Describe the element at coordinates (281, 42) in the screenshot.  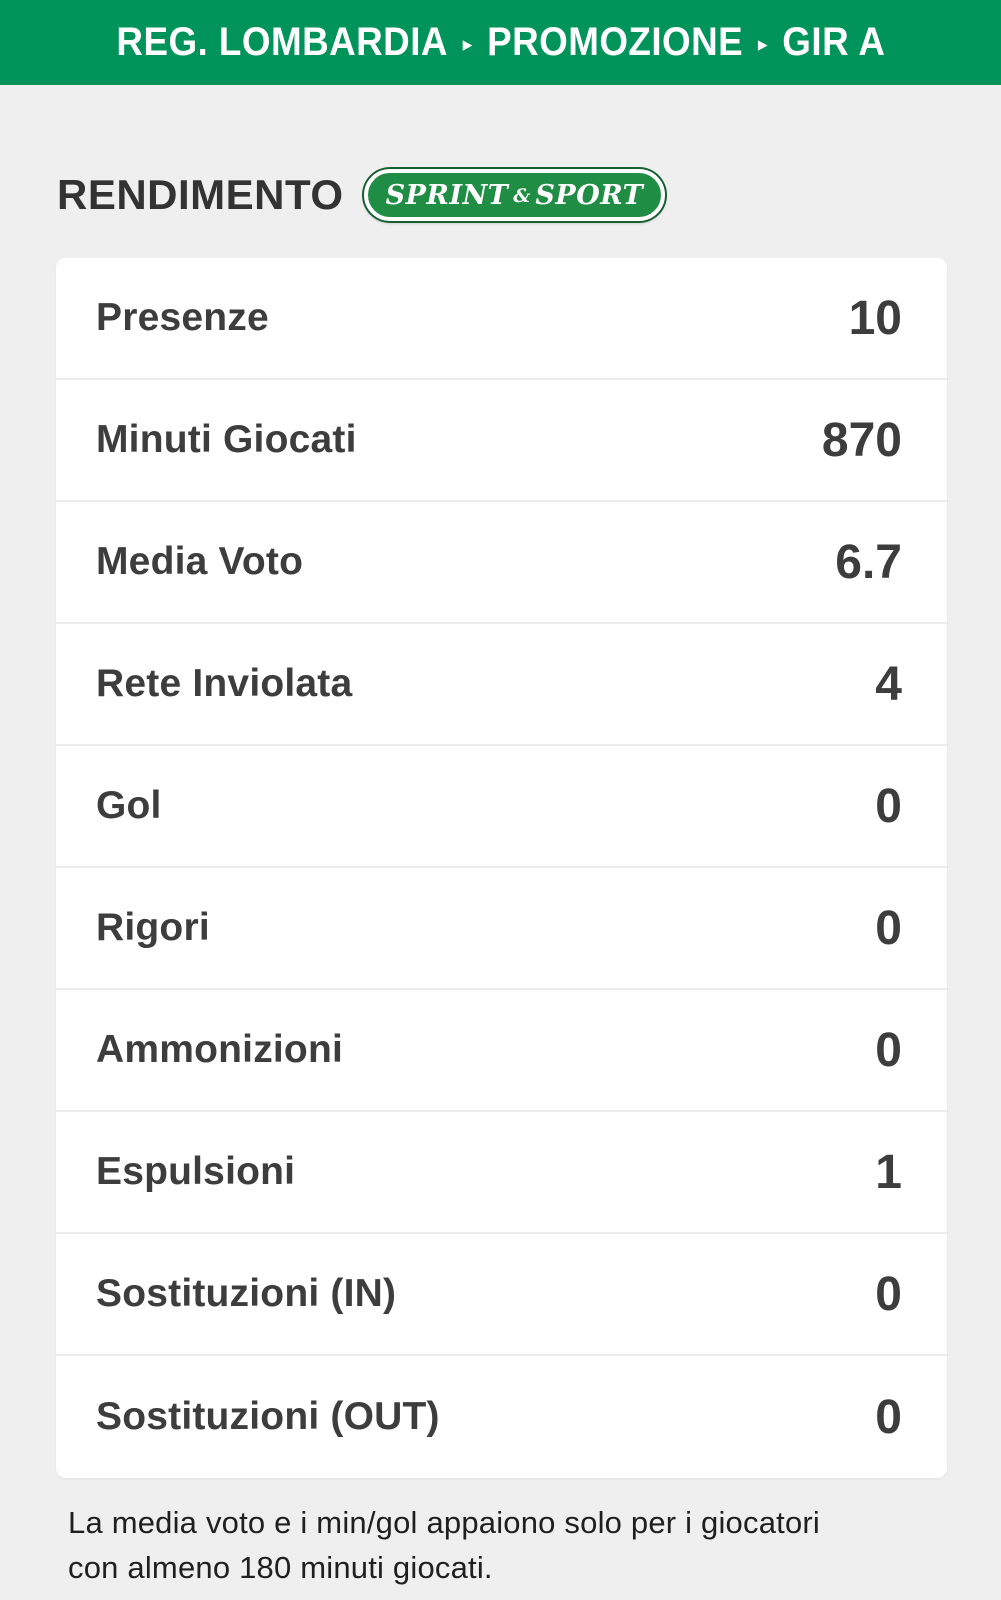
I see `breadcrumb-region: REG. LOMBARDIA` at that location.